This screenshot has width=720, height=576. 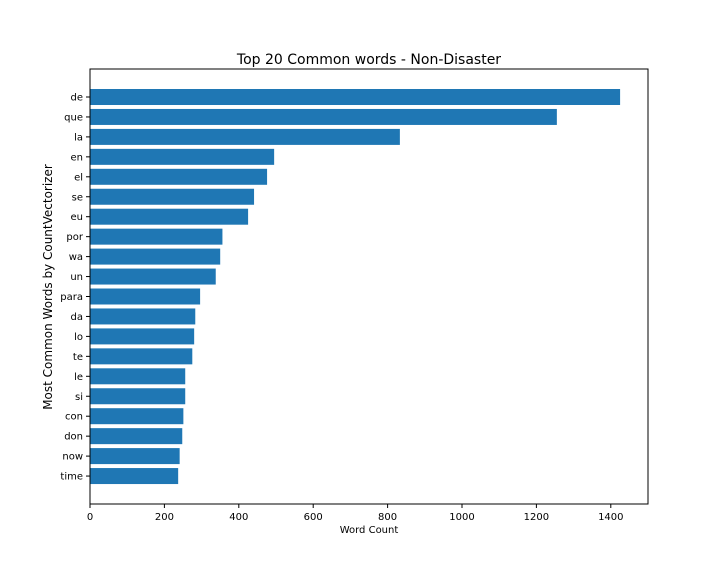 I want to click on bar-le, so click(x=138, y=376).